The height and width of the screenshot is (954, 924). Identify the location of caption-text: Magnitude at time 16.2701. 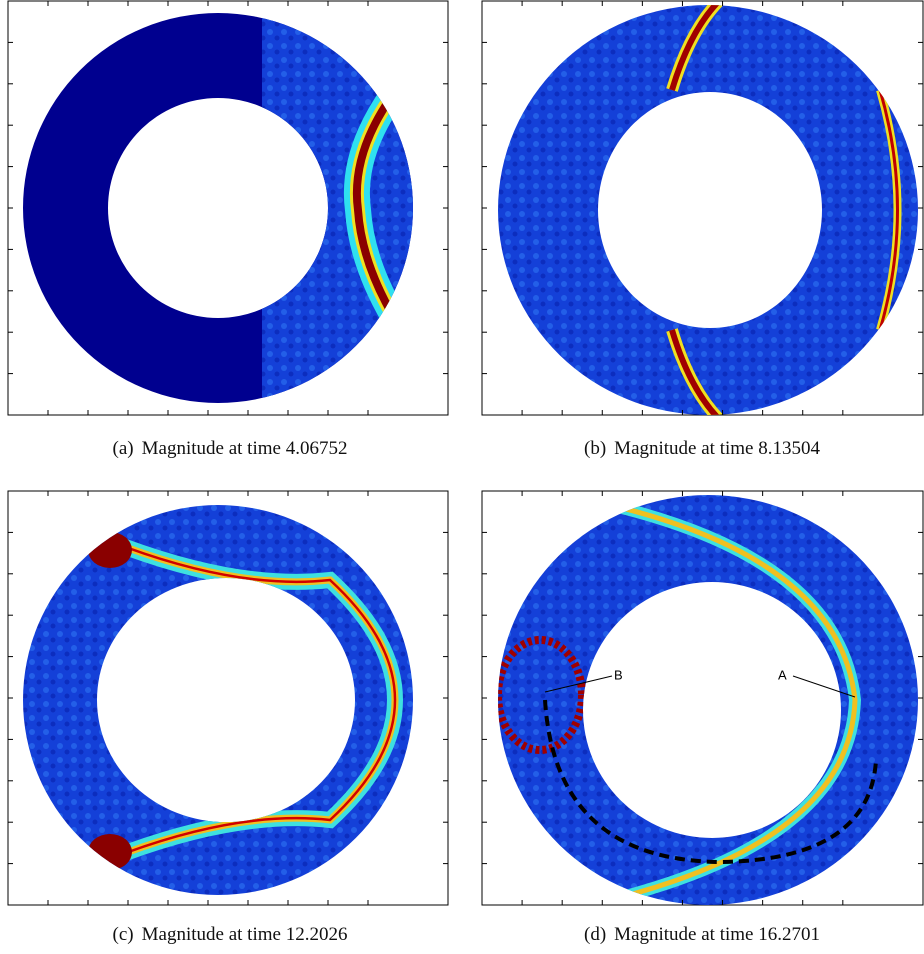
(717, 934).